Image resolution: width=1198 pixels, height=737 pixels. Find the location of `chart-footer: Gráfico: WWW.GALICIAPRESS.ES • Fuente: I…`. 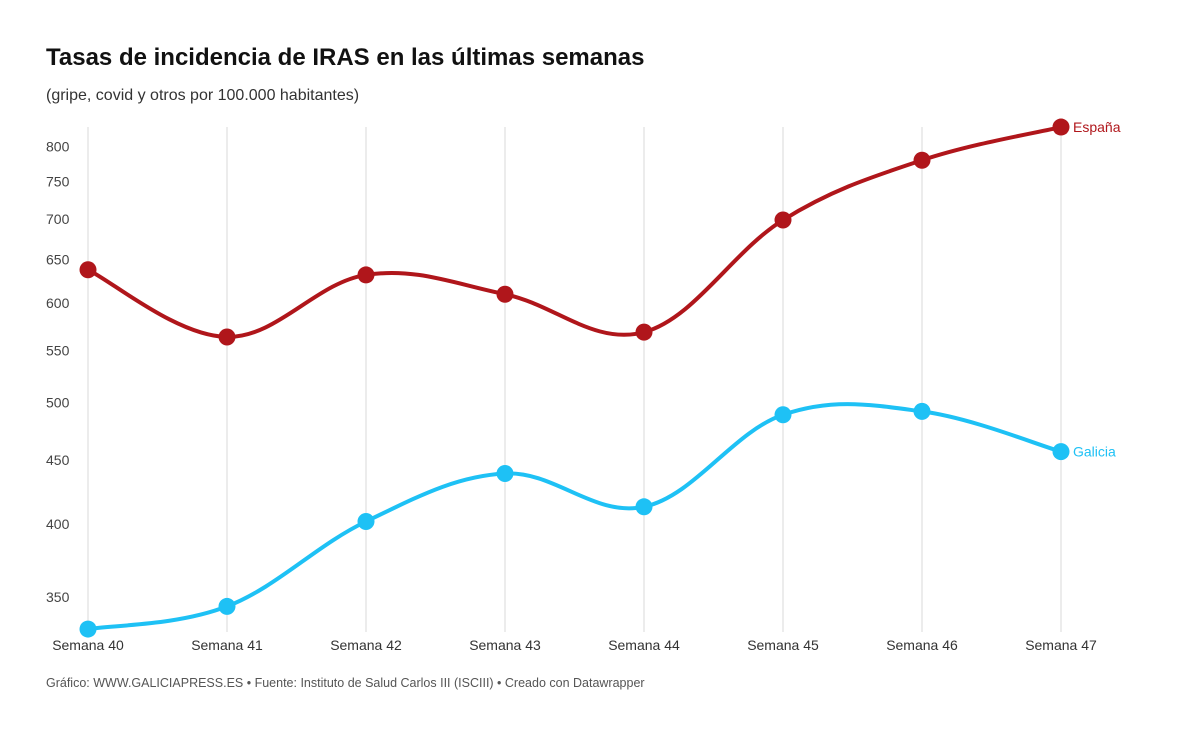

chart-footer: Gráfico: WWW.GALICIAPRESS.ES • Fuente: I… is located at coordinates (345, 683).